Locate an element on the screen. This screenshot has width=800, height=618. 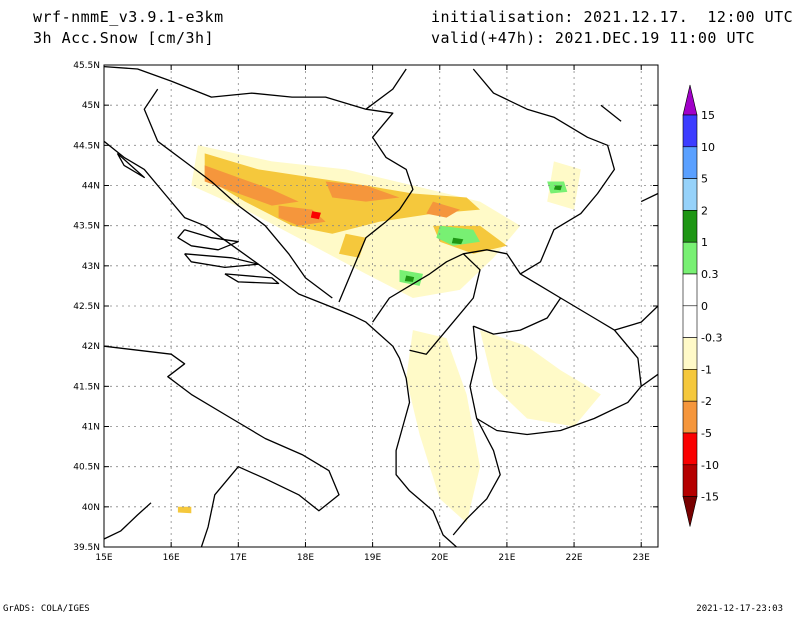
y-tick-label: 41N is located at coordinates (91, 428).